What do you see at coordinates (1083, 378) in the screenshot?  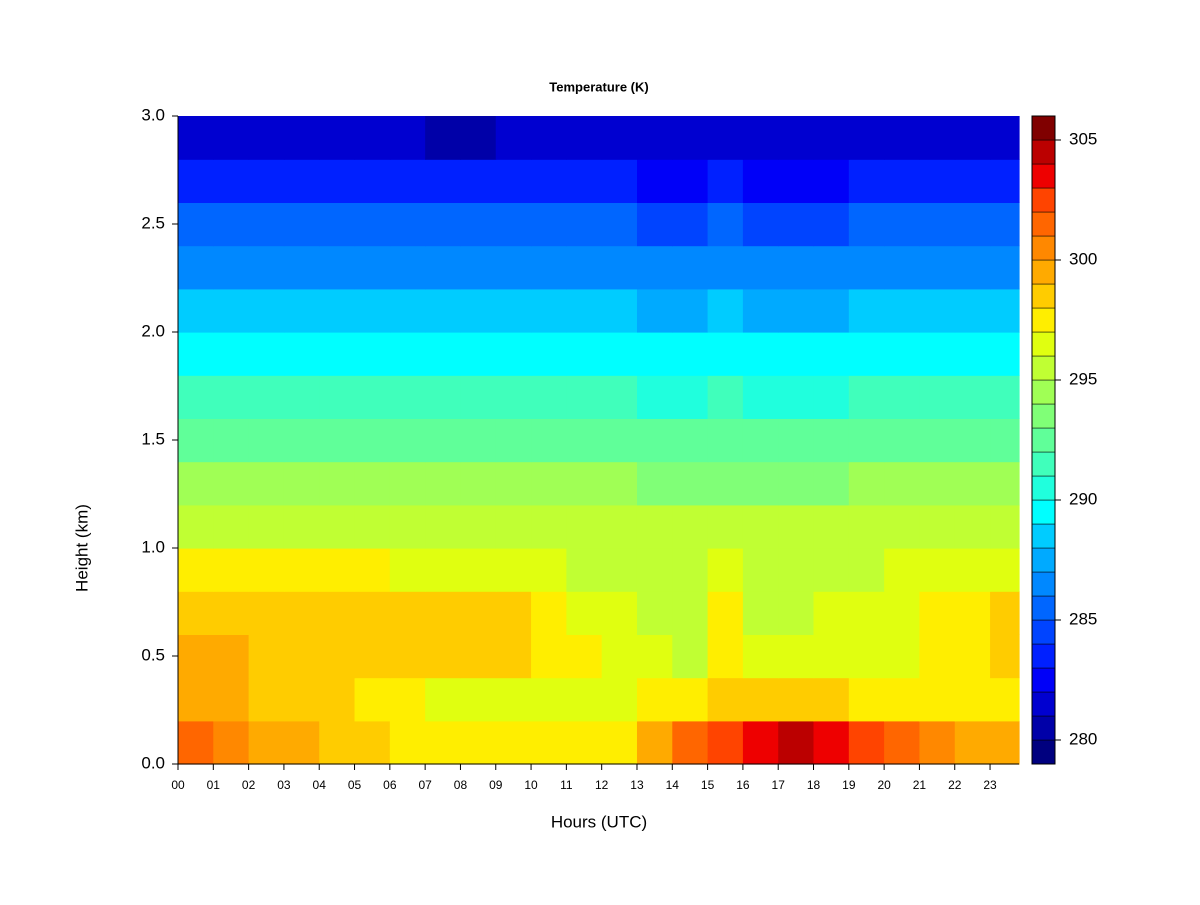 I see `colorbar-tick-label: 295` at bounding box center [1083, 378].